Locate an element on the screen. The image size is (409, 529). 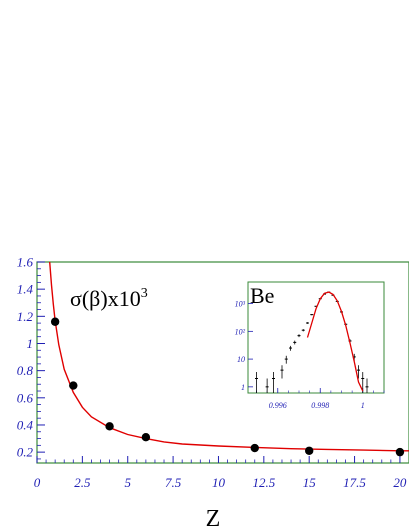
inset-y-tick-label: 10 is located at coordinates (241, 359).